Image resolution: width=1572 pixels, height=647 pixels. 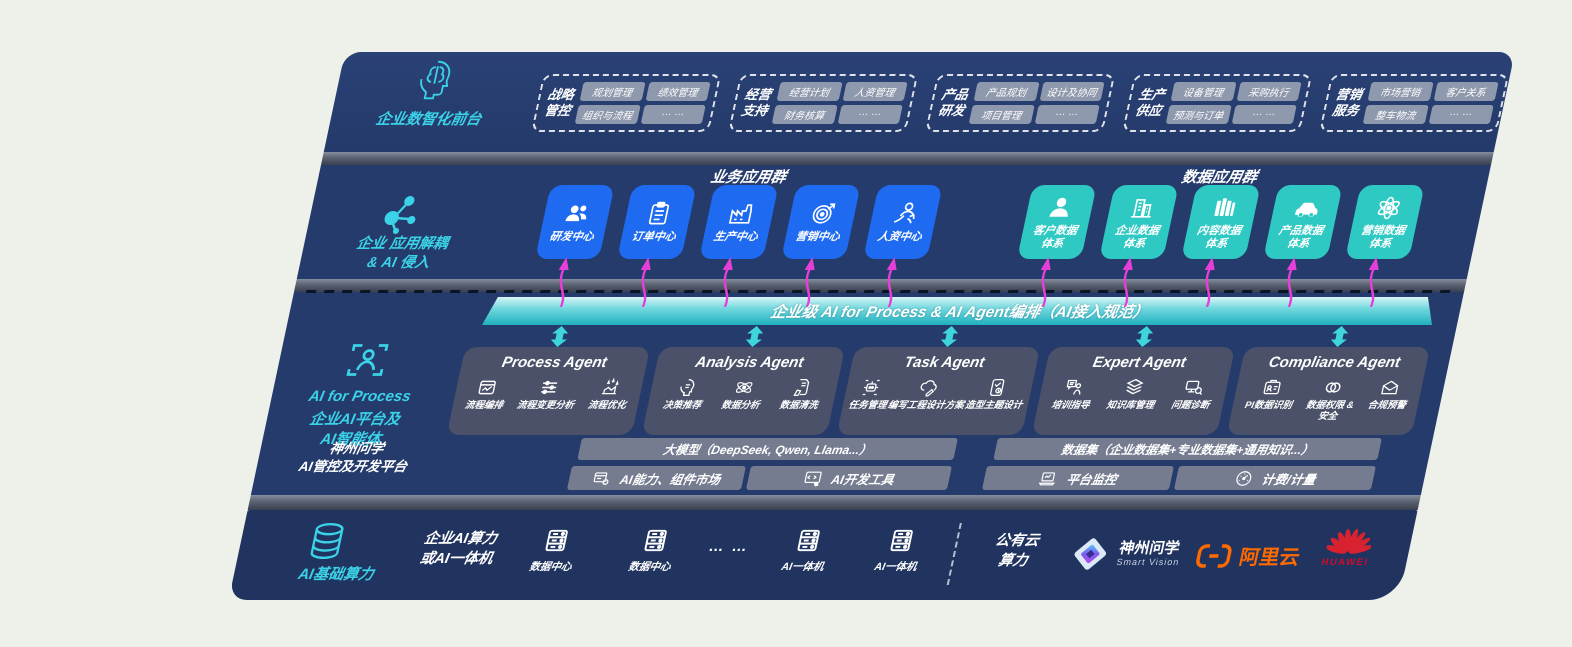 What do you see at coordinates (367, 360) in the screenshot?
I see `person-scan-icon` at bounding box center [367, 360].